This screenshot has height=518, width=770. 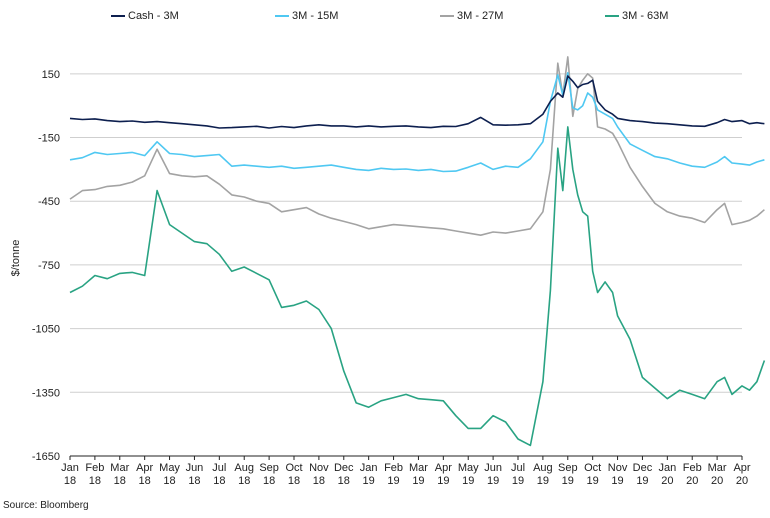 I want to click on legend-item: 3M - 15M, so click(x=306, y=16).